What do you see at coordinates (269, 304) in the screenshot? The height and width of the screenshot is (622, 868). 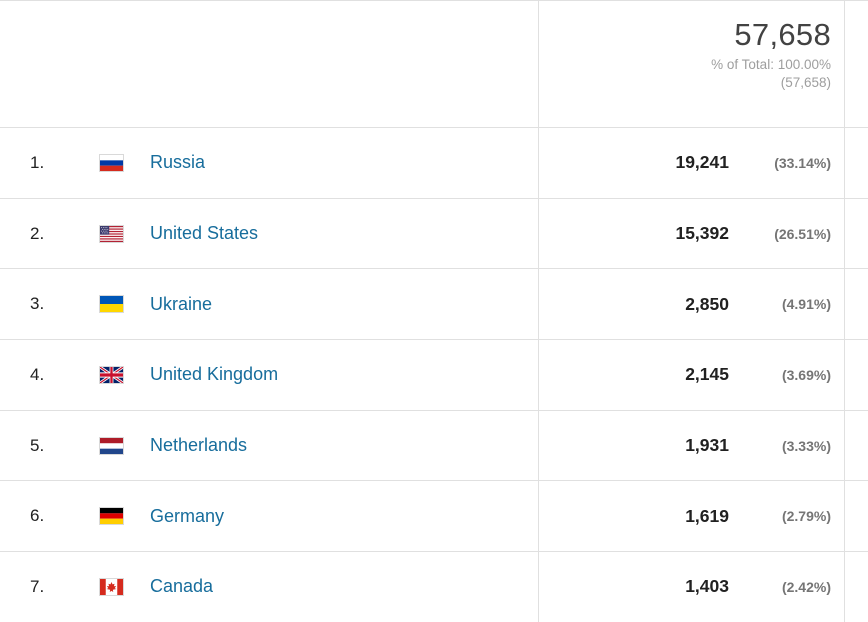 I see `country-cell: 3. Ukraine` at bounding box center [269, 304].